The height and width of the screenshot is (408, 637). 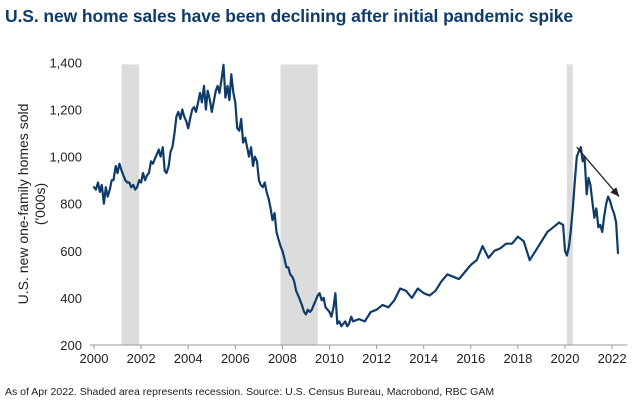 What do you see at coordinates (235, 358) in the screenshot?
I see `x-tick-label: 2006` at bounding box center [235, 358].